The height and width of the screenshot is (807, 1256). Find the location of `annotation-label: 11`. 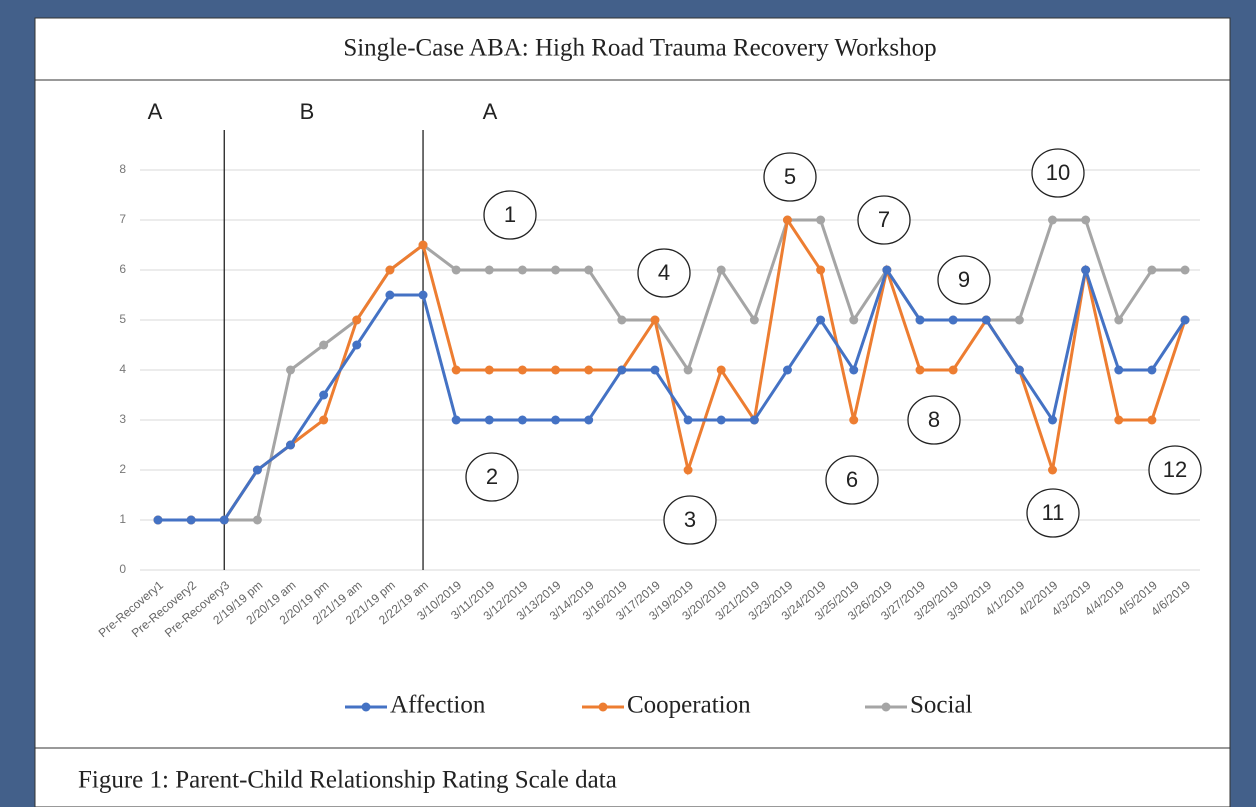

annotation-label: 11 is located at coordinates (1053, 512).